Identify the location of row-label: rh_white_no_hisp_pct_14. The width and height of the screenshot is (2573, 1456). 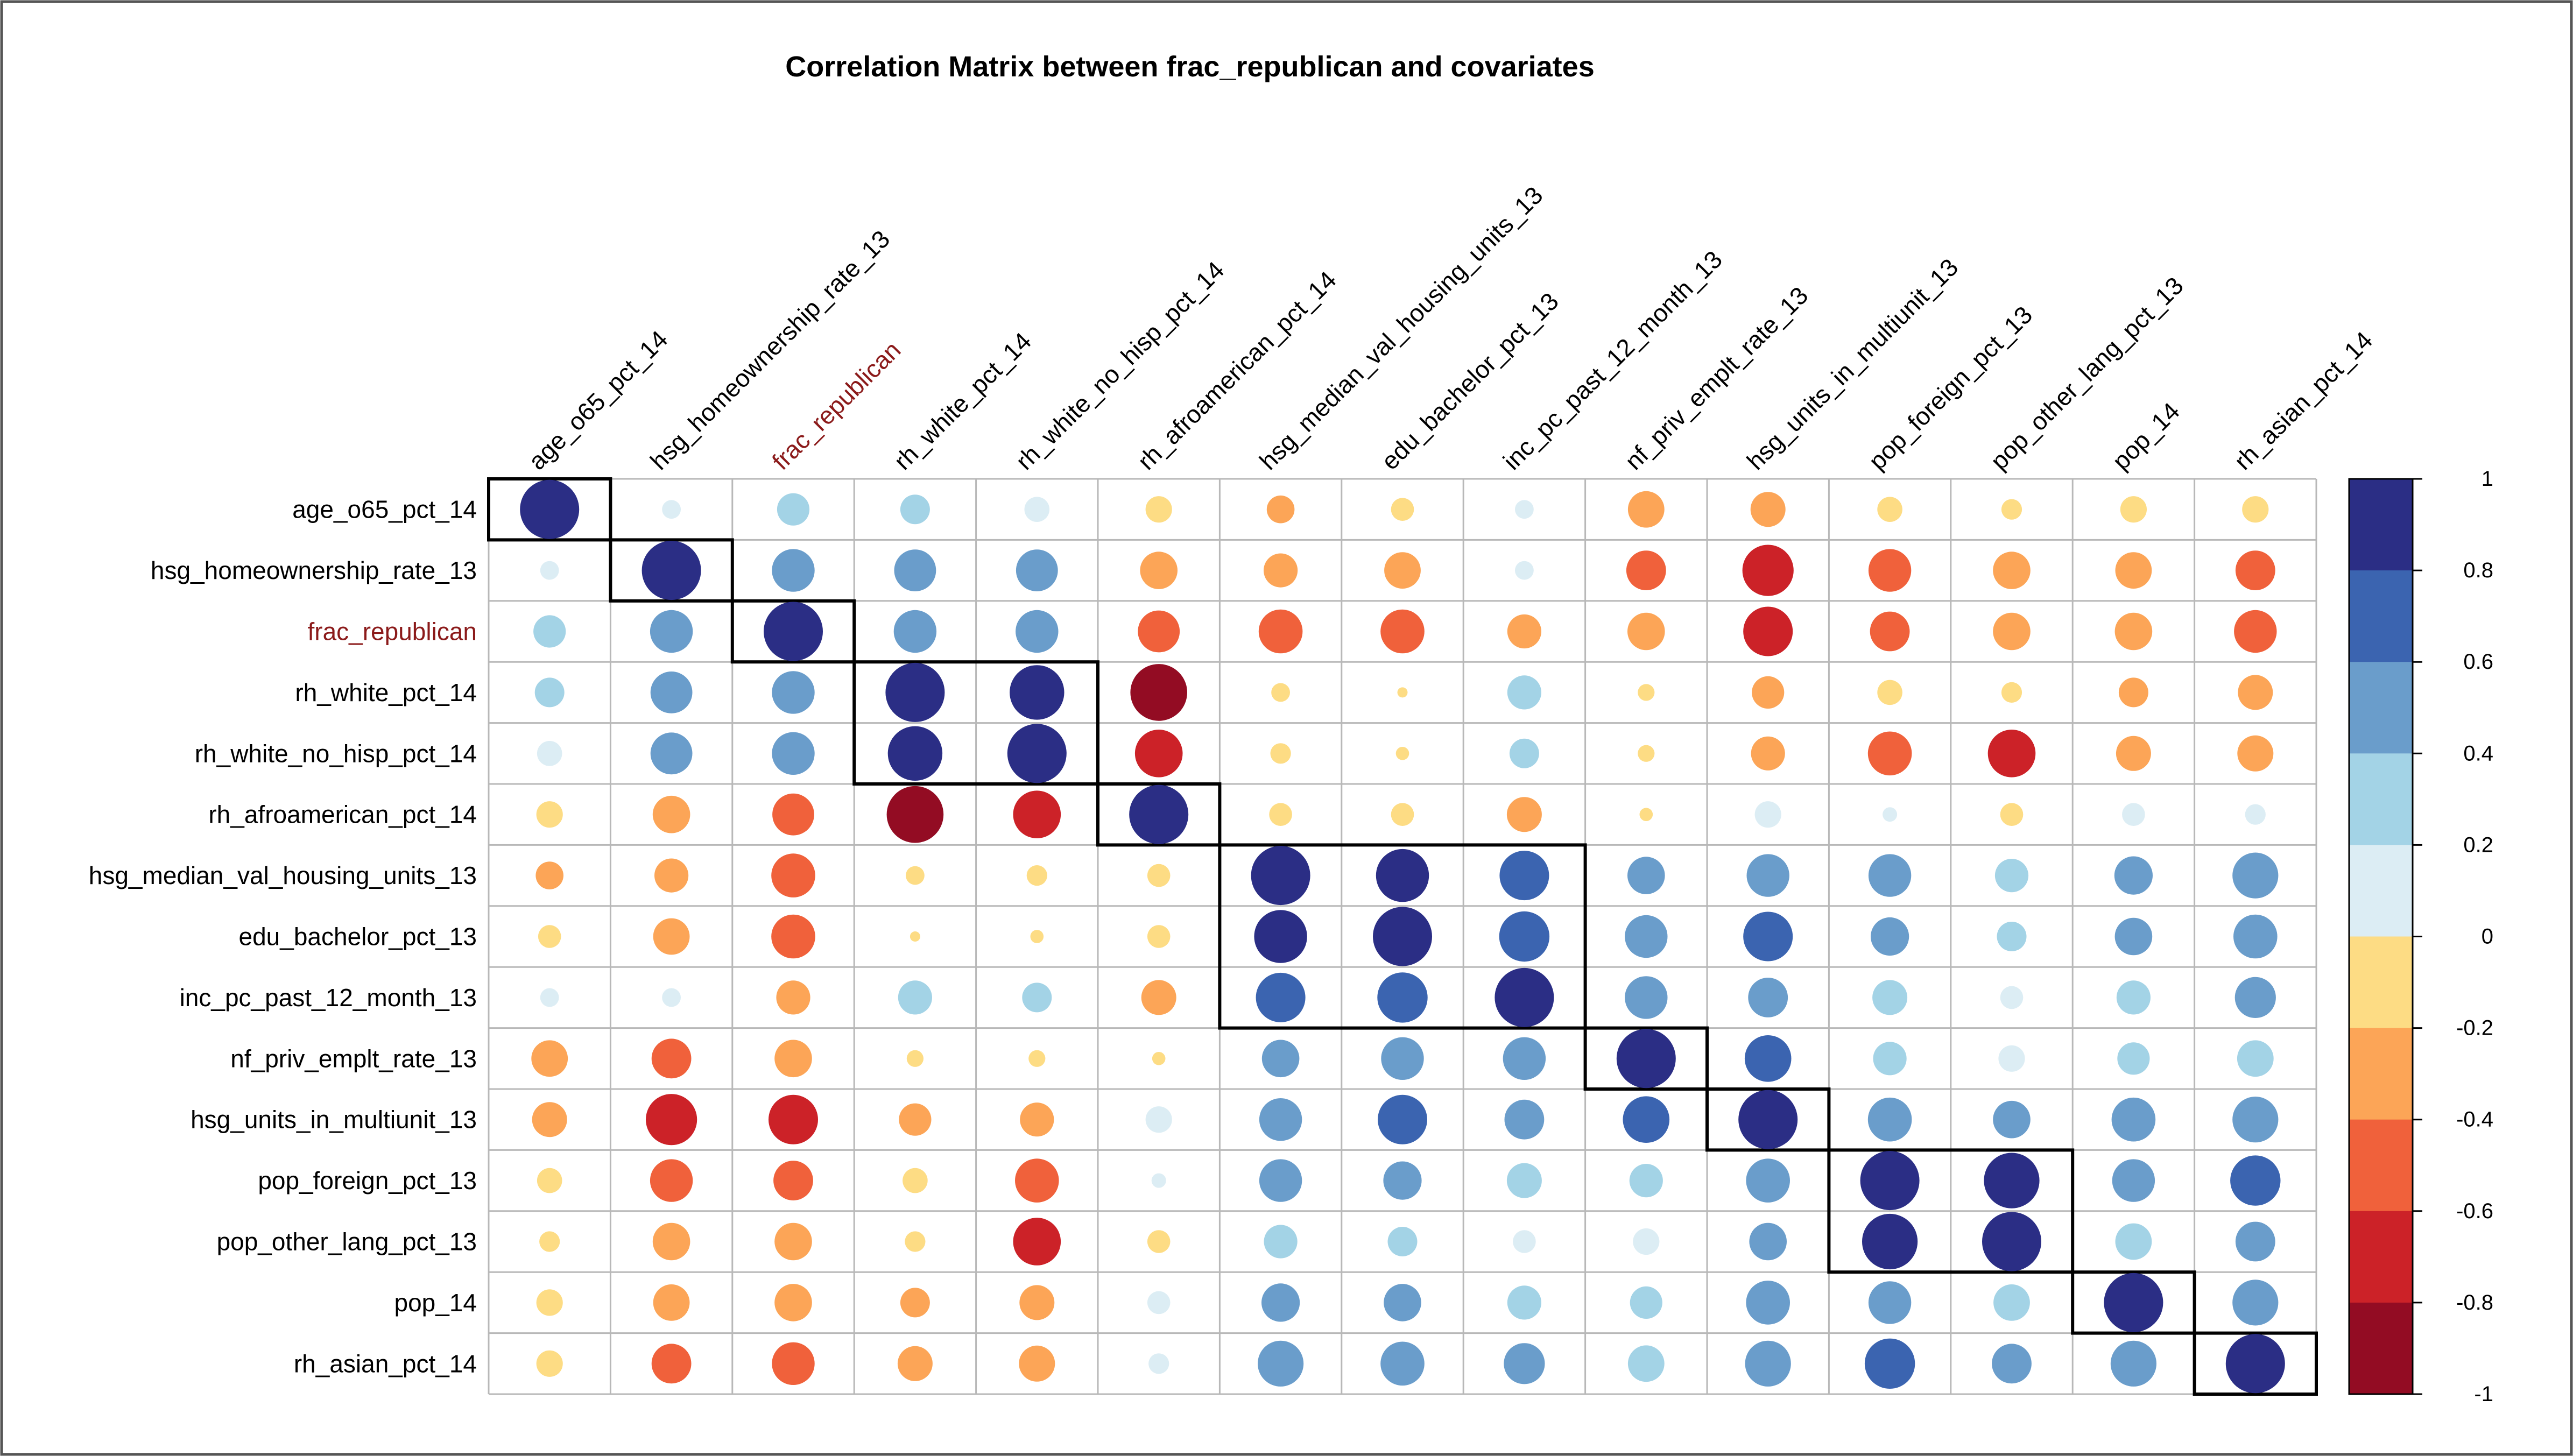
(336, 753).